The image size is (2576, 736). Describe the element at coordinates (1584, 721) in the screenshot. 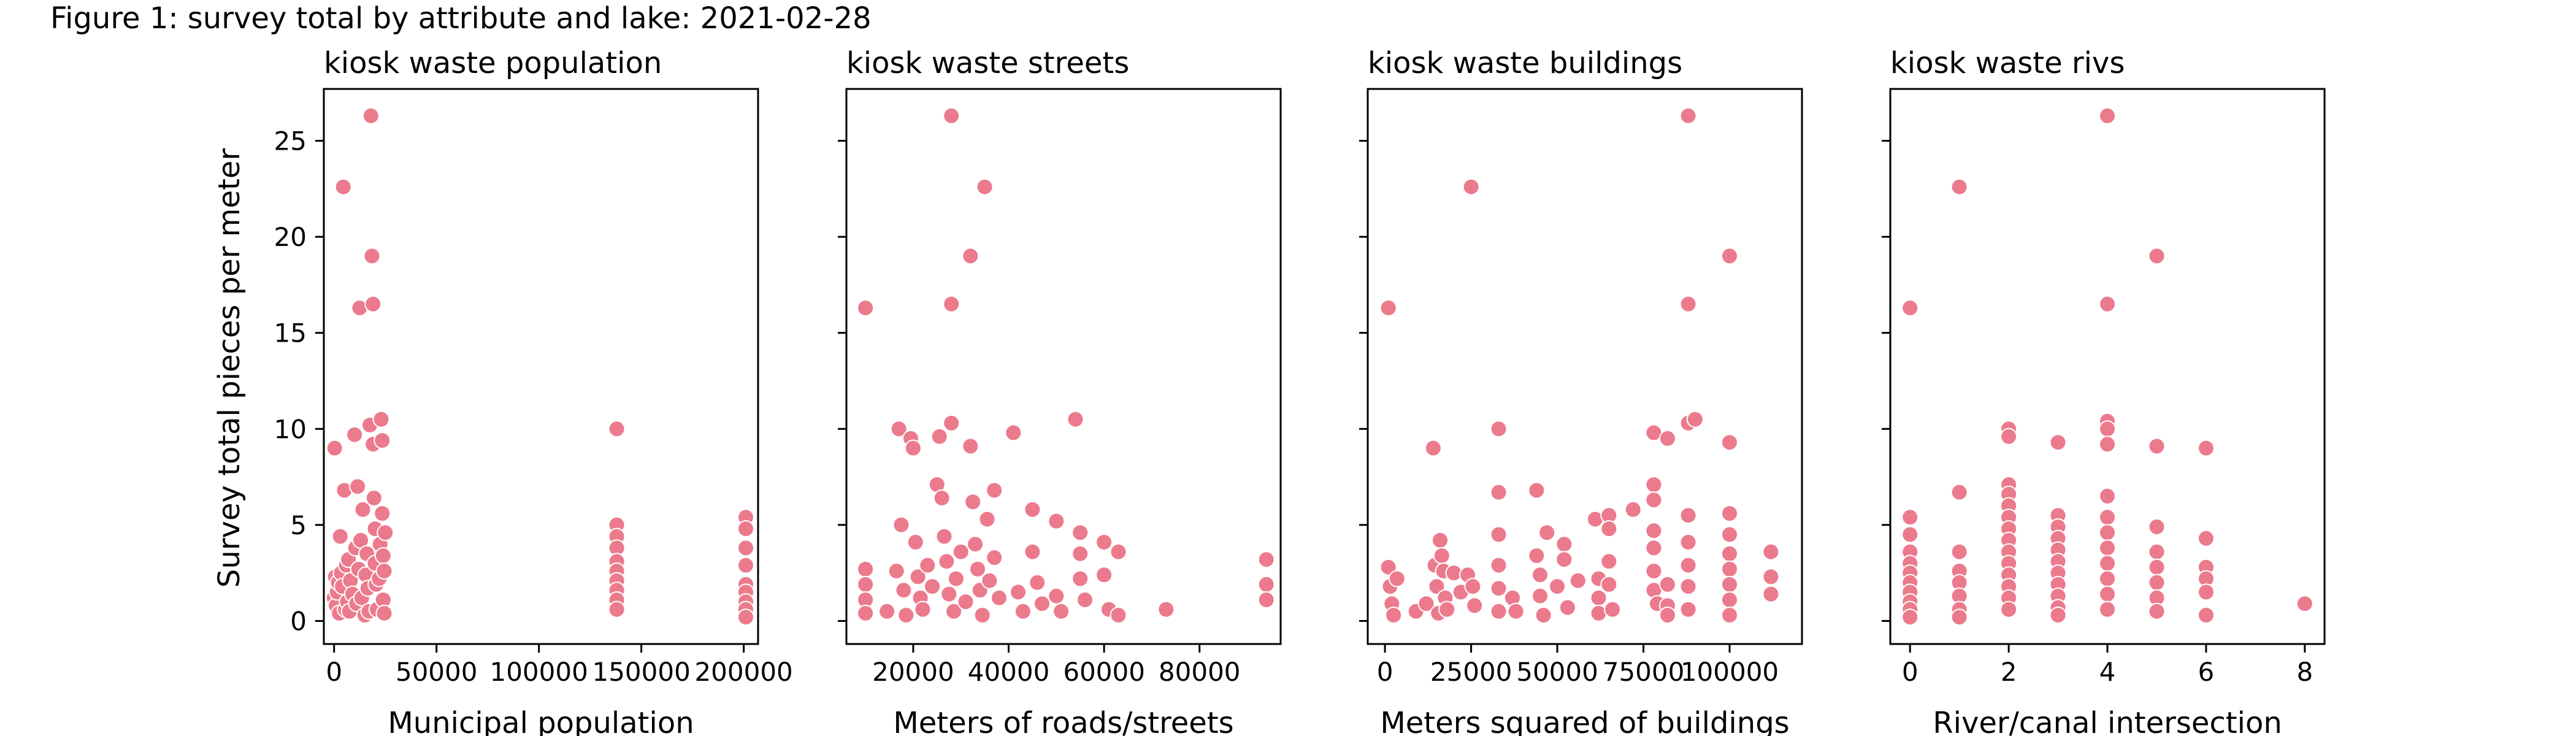

I see `x-axis-label: Meters squared of buildings` at that location.